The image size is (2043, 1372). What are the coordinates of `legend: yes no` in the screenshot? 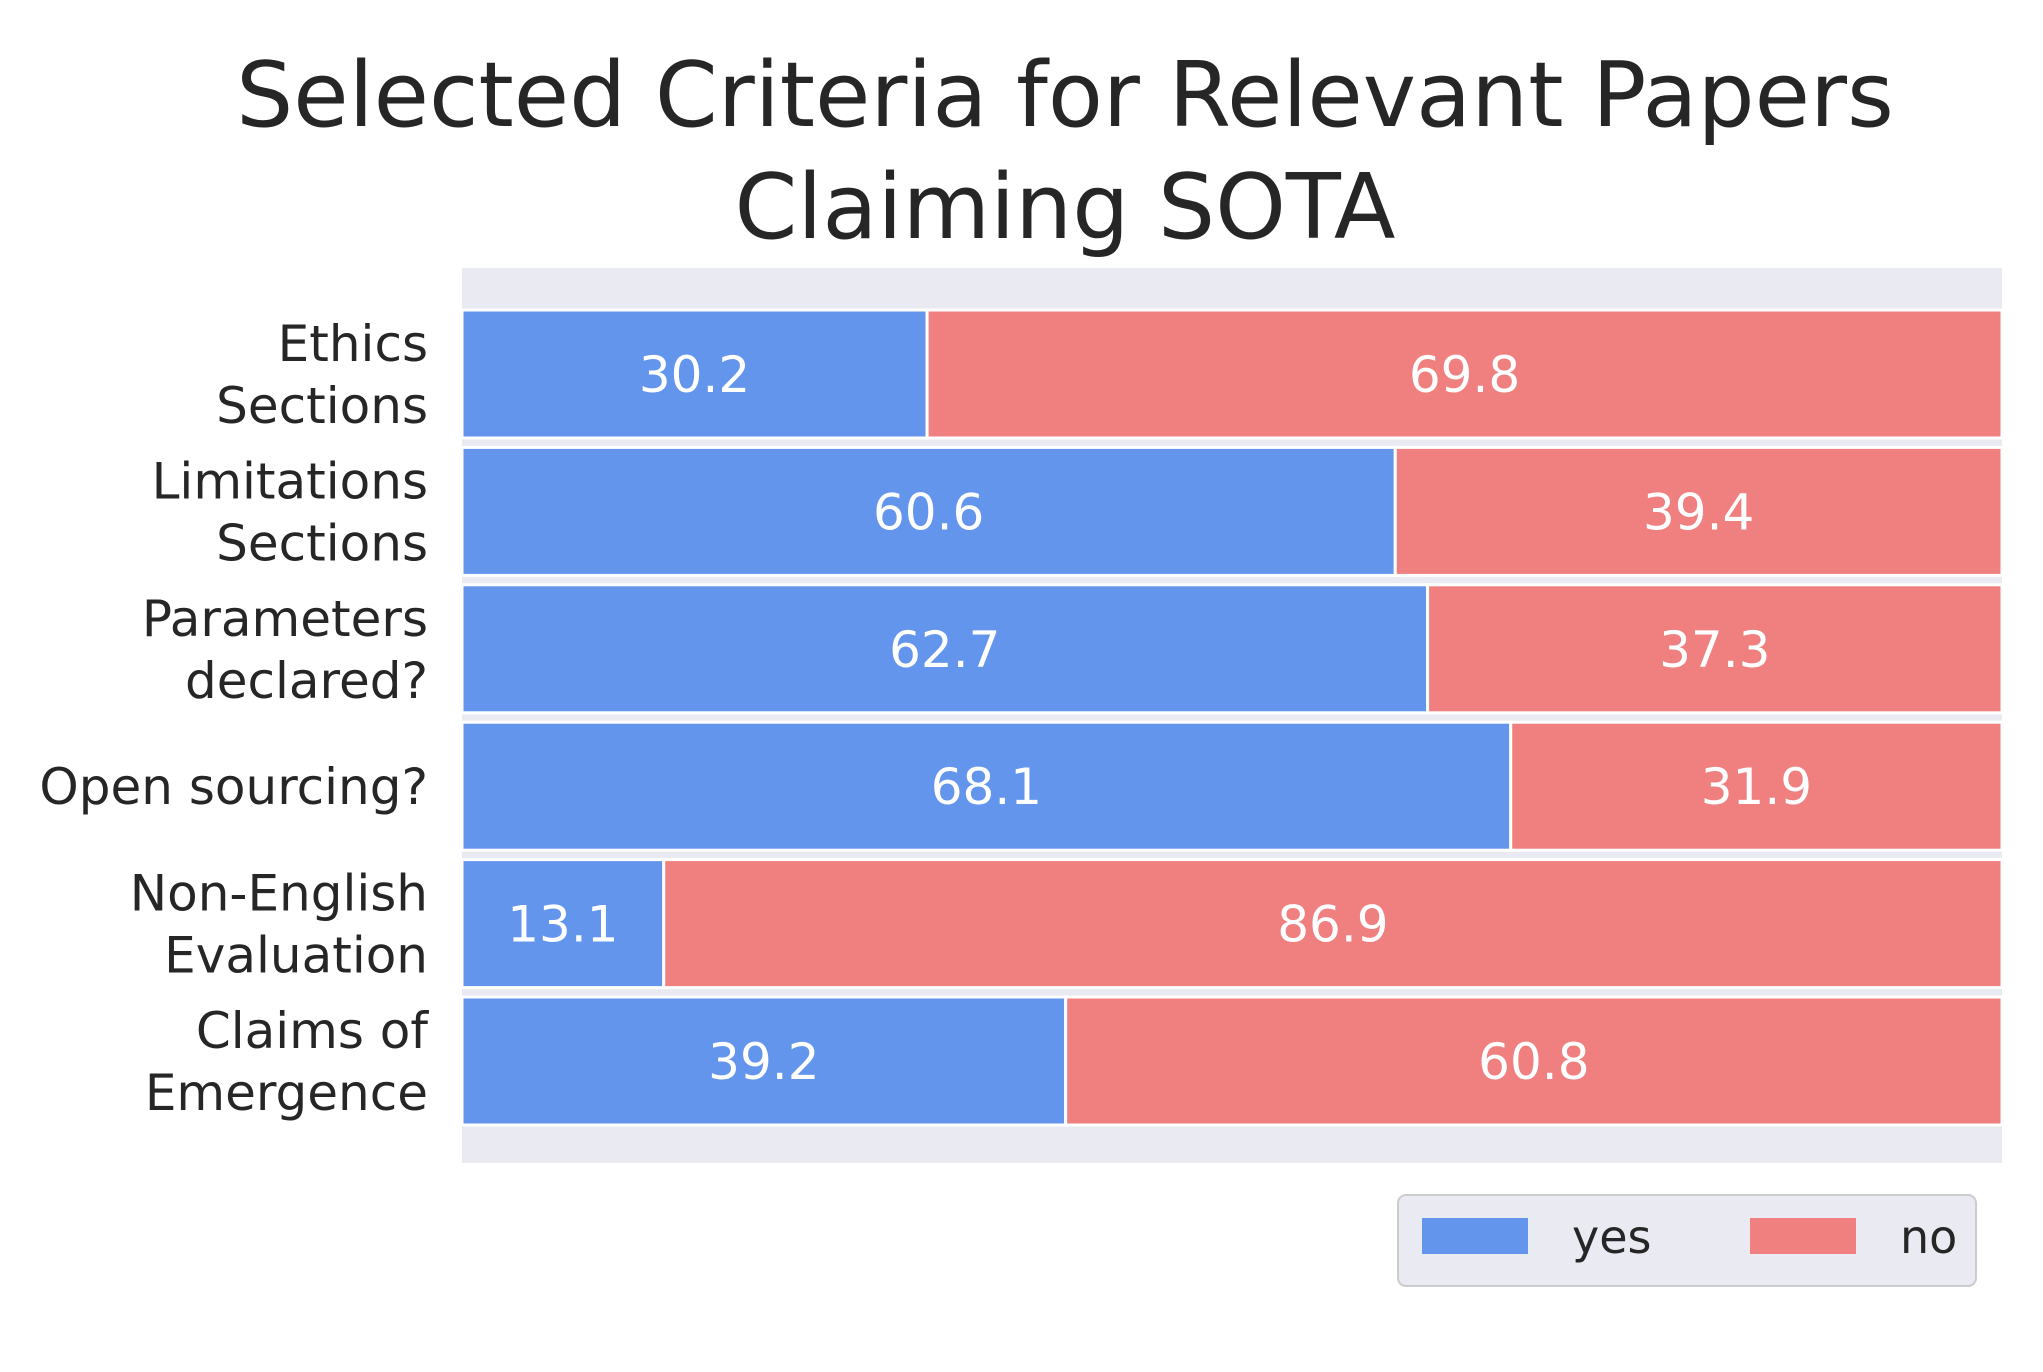 It's located at (1687, 1240).